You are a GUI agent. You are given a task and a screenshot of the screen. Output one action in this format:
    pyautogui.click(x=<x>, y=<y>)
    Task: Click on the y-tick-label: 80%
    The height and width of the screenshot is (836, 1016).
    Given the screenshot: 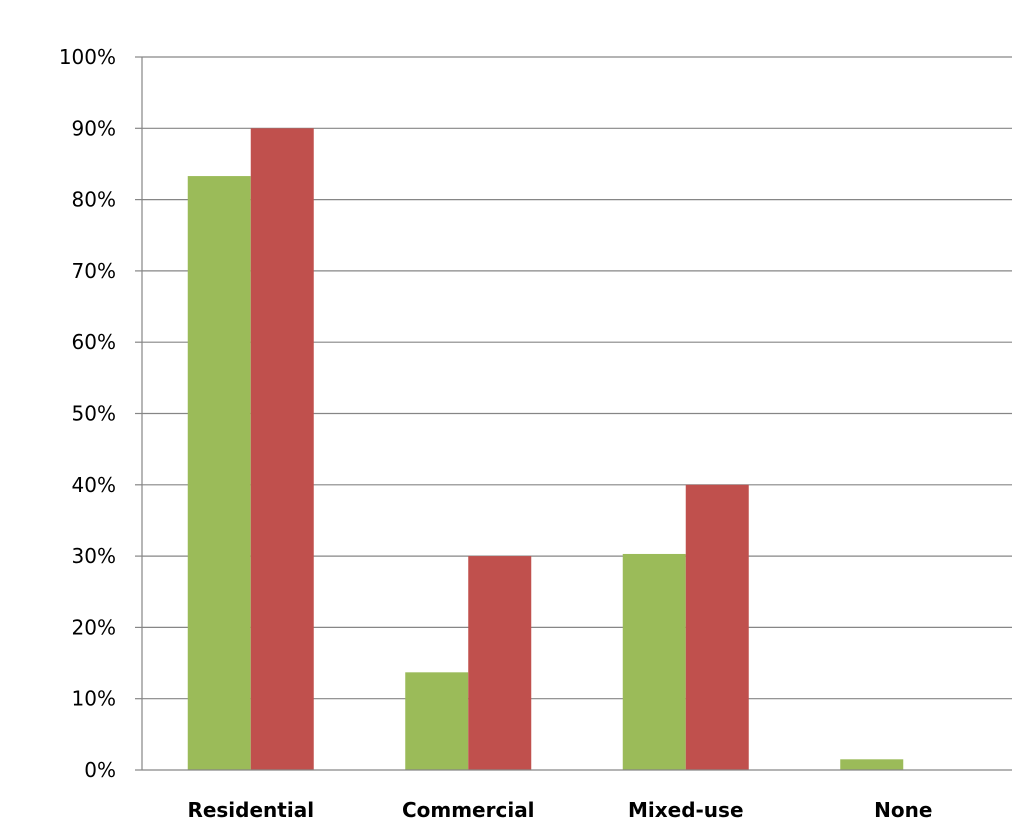 What is the action you would take?
    pyautogui.click(x=94, y=200)
    